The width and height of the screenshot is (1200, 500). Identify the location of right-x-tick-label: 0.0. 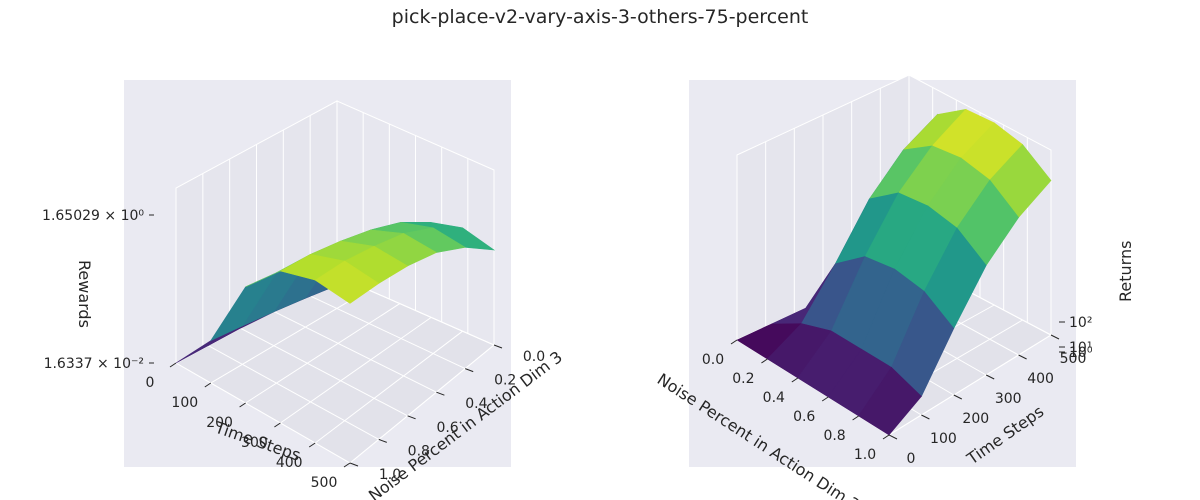
(713, 360).